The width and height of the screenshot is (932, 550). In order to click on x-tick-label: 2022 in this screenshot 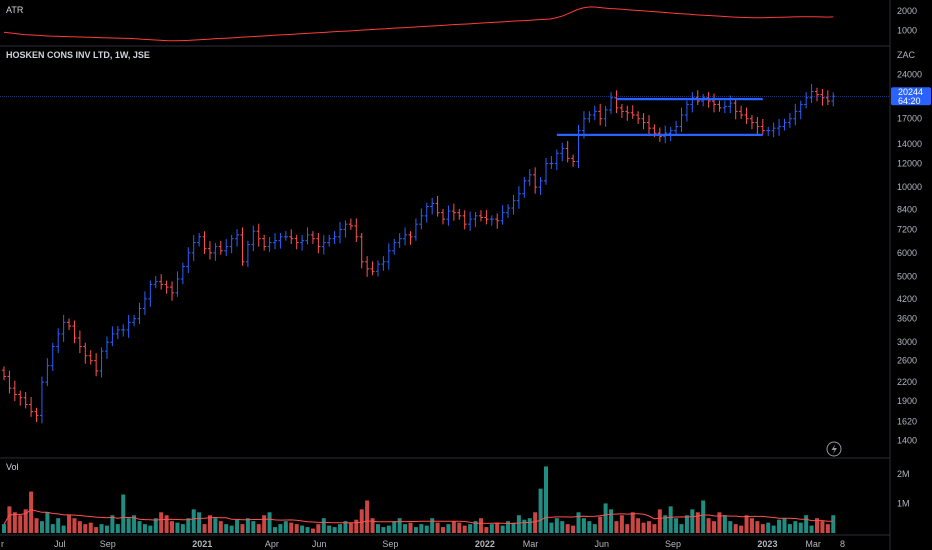, I will do `click(485, 544)`.